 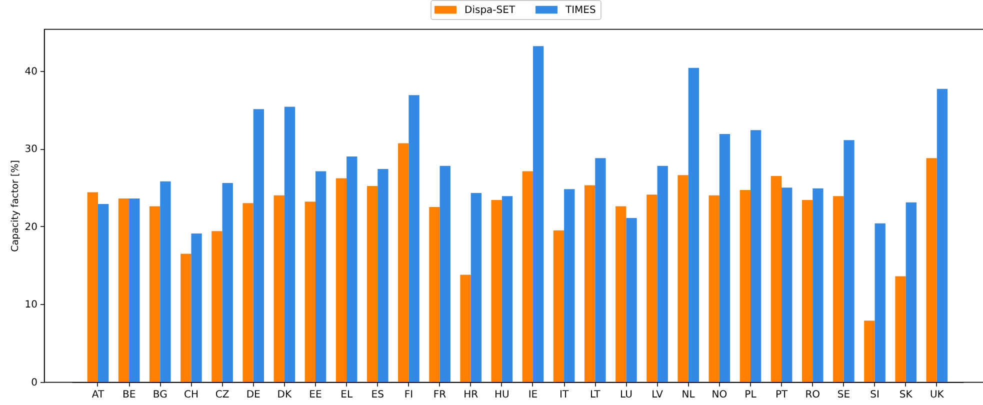 What do you see at coordinates (782, 395) in the screenshot?
I see `x-tick-label: PT` at bounding box center [782, 395].